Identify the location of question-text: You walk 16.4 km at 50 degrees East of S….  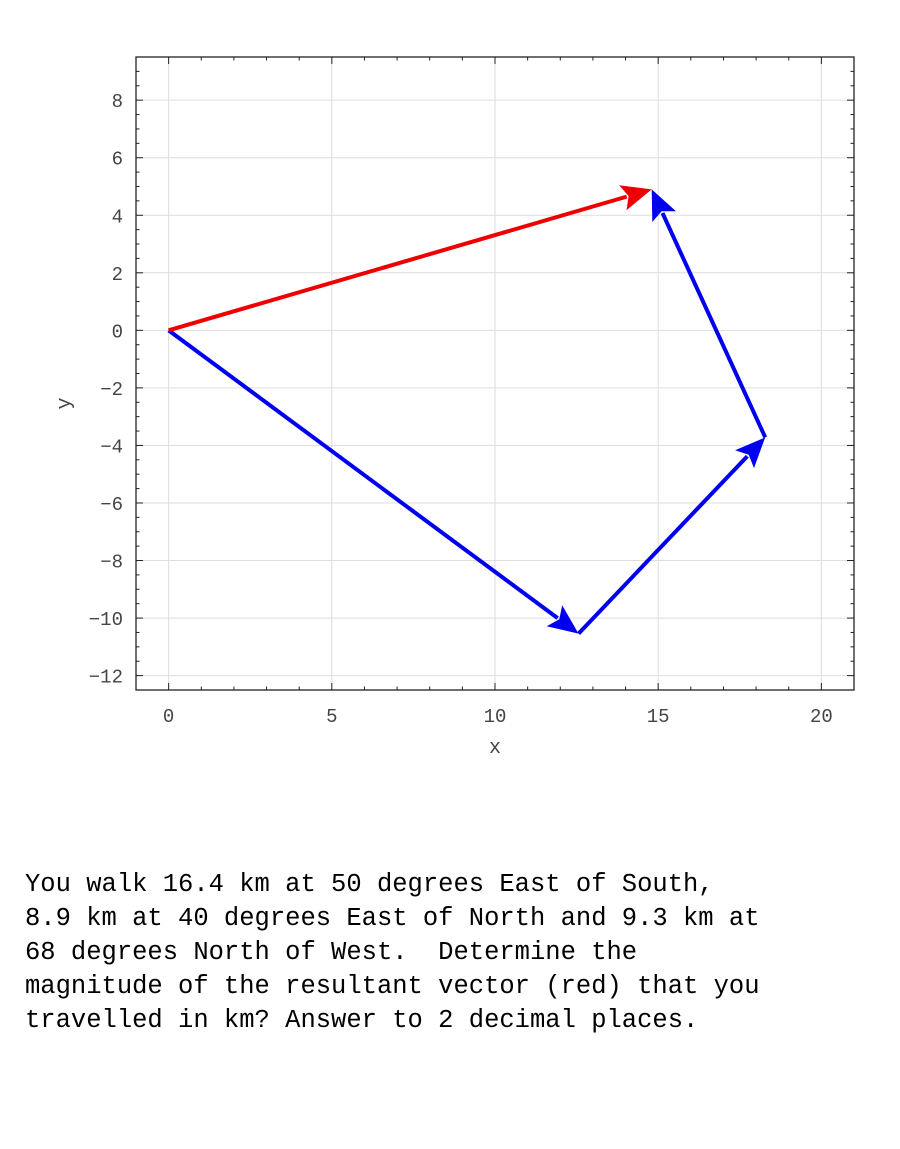
(392, 952).